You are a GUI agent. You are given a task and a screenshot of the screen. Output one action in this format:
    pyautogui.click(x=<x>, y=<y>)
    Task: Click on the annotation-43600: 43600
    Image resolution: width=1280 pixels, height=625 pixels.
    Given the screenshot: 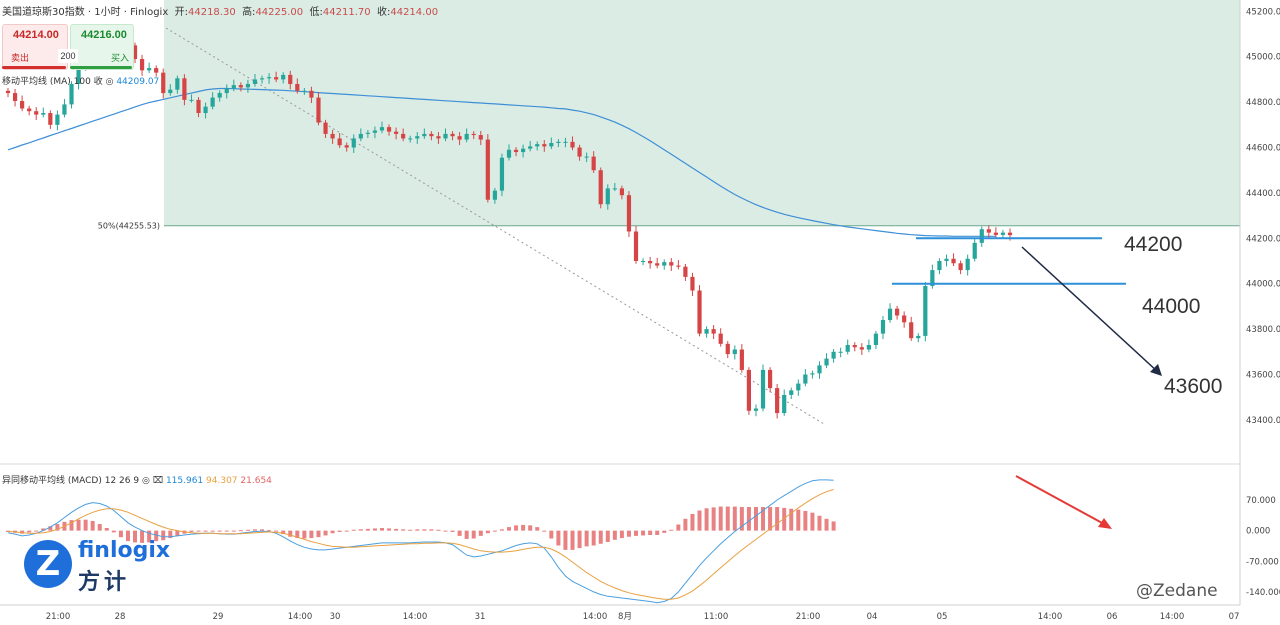 What is the action you would take?
    pyautogui.click(x=1193, y=386)
    